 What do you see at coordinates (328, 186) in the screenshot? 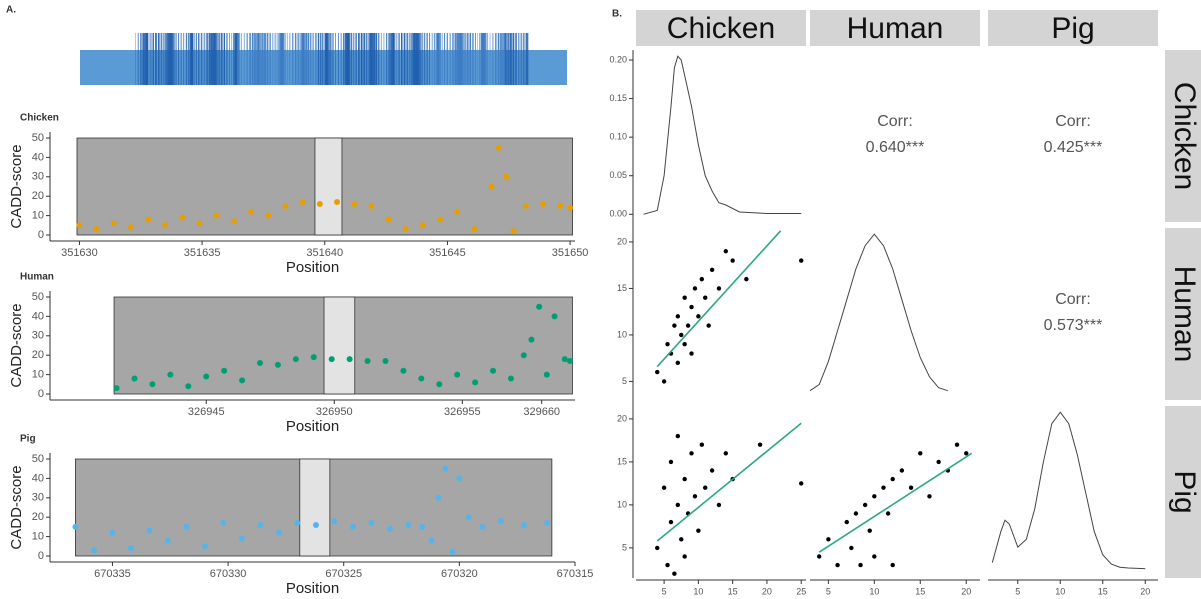
I see `highlight-region` at bounding box center [328, 186].